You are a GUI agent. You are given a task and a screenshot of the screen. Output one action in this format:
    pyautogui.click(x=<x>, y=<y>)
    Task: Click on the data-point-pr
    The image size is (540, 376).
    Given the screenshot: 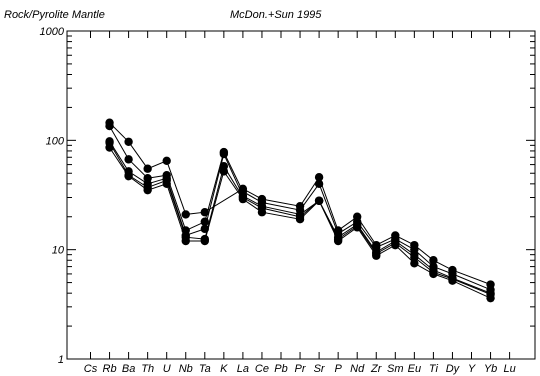 What is the action you would take?
    pyautogui.click(x=300, y=219)
    